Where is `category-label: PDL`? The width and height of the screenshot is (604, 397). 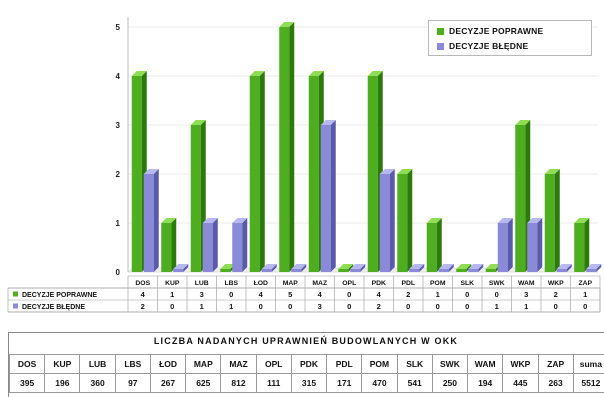 category-label: PDL is located at coordinates (408, 283).